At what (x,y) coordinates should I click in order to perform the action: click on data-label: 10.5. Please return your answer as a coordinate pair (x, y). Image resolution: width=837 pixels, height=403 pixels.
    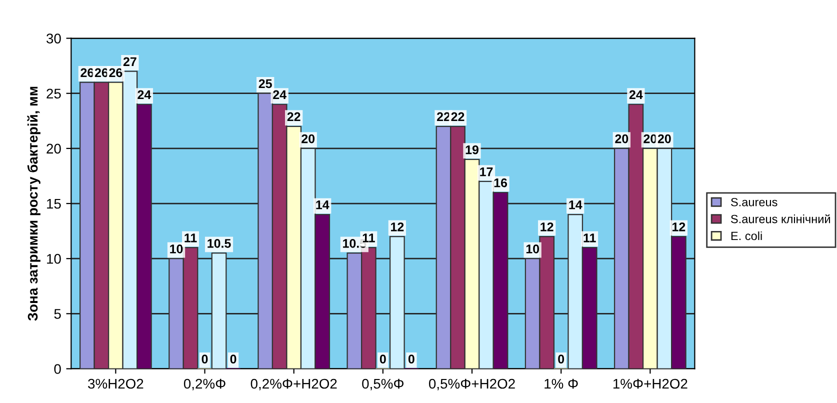
    Looking at the image, I should click on (219, 243).